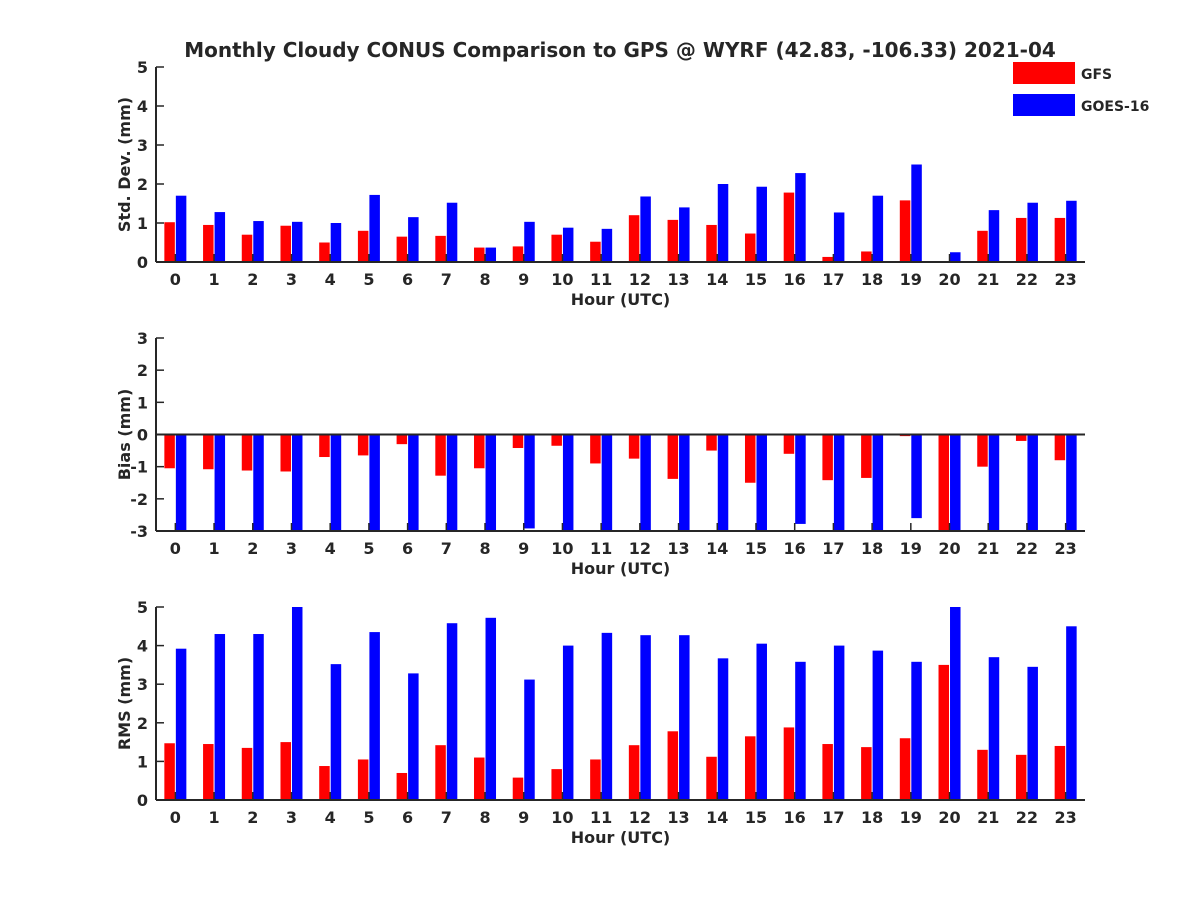 The image size is (1200, 904). What do you see at coordinates (139, 499) in the screenshot?
I see `y-tick-label: -2` at bounding box center [139, 499].